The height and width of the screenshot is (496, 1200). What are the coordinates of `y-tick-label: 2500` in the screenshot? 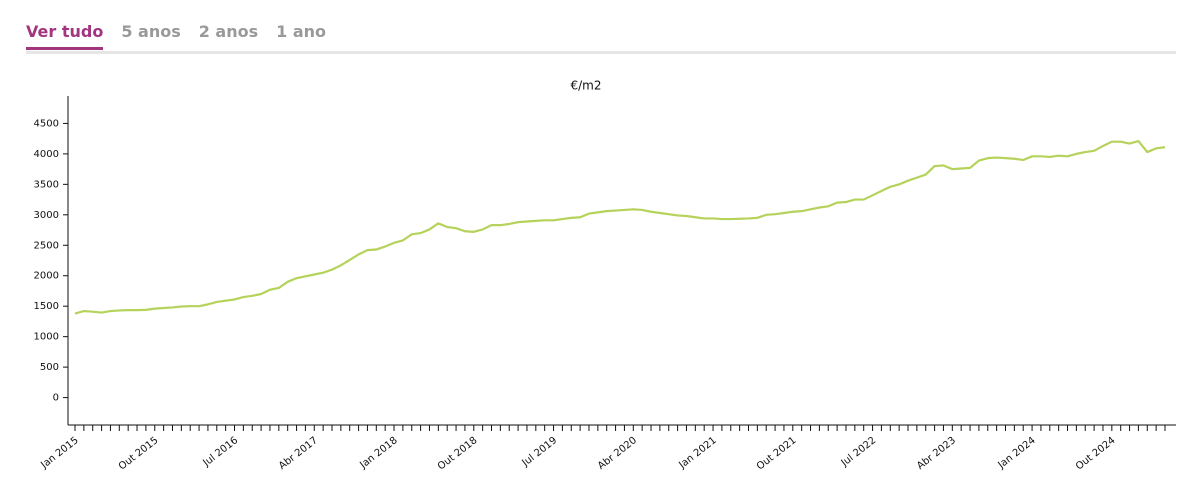 It's located at (46, 245).